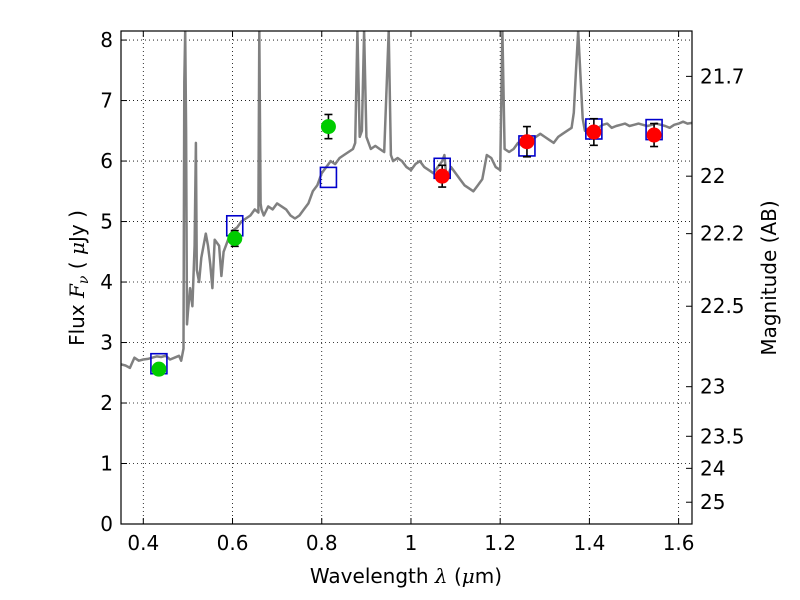 Image resolution: width=800 pixels, height=600 pixels. Describe the element at coordinates (106, 282) in the screenshot. I see `y-tick-label: 4` at that location.